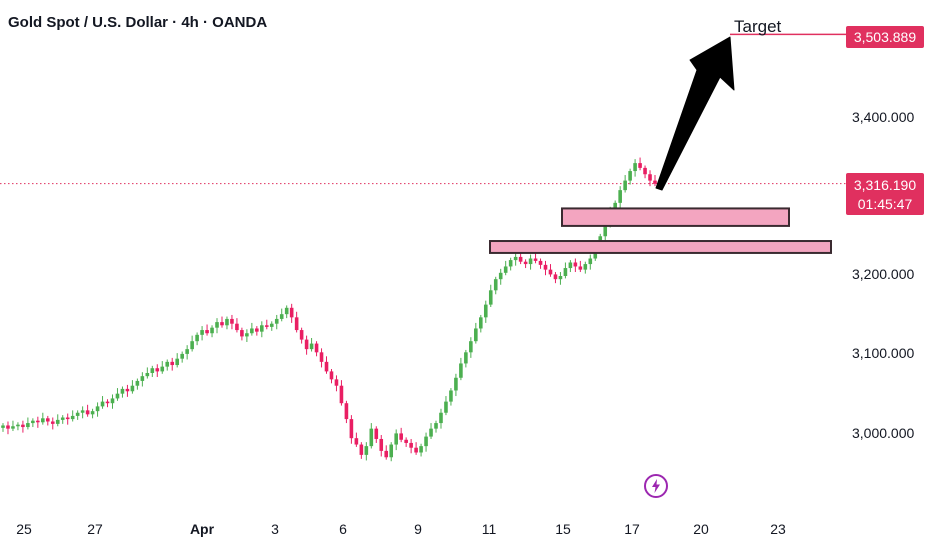 The width and height of the screenshot is (932, 555). I want to click on target-arrow-group, so click(695, 113).